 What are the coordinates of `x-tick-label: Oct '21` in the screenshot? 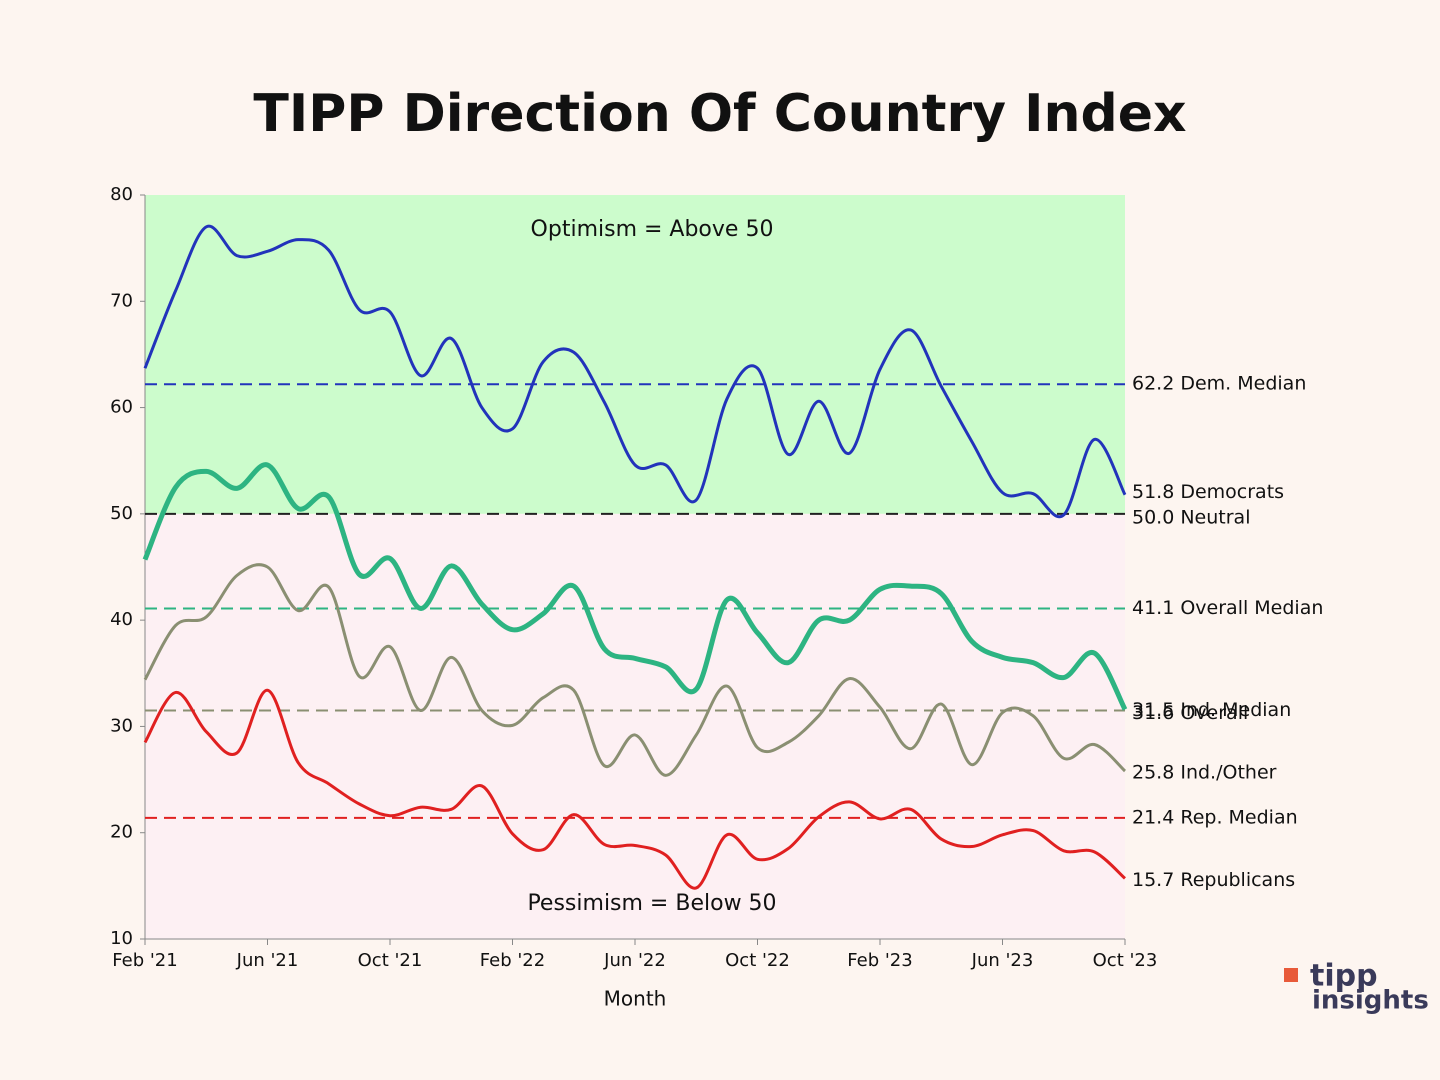 It's located at (390, 960).